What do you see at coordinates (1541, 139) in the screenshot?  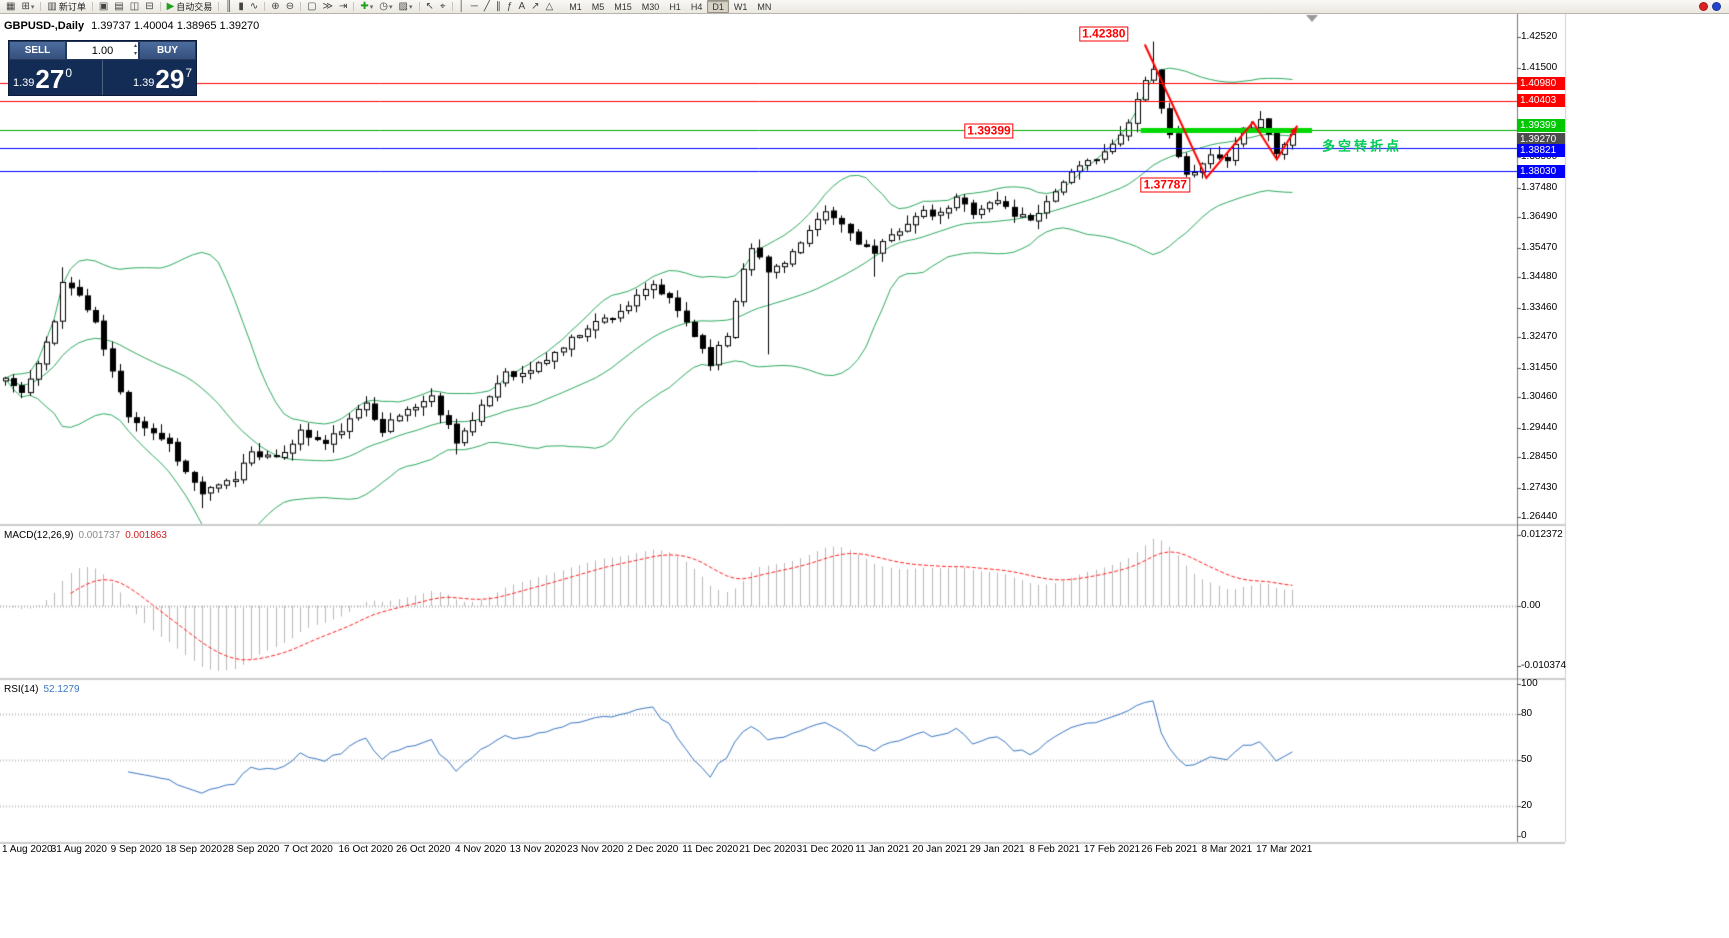 I see `price-tag: 1.39270` at bounding box center [1541, 139].